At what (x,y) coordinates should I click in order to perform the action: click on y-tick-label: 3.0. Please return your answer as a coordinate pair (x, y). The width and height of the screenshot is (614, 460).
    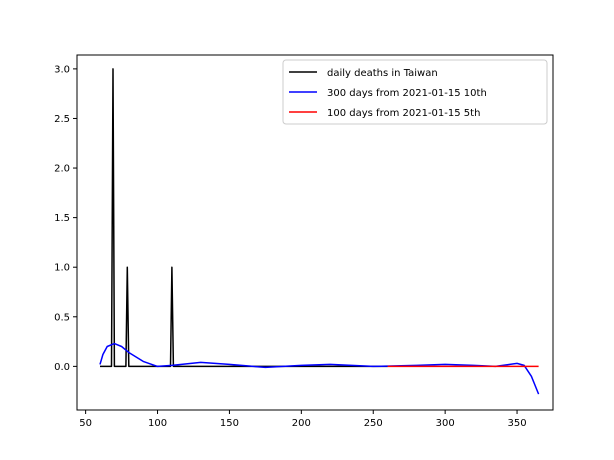
    Looking at the image, I should click on (62, 69).